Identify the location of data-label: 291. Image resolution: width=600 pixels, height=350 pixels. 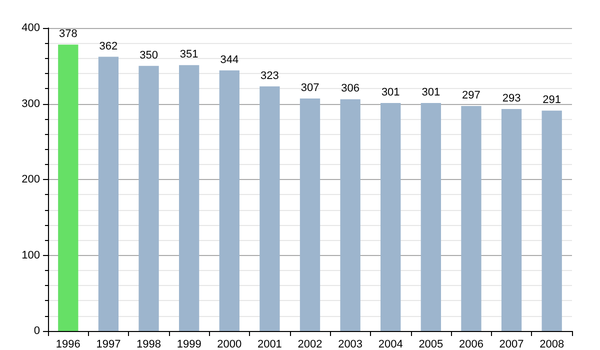
(552, 100).